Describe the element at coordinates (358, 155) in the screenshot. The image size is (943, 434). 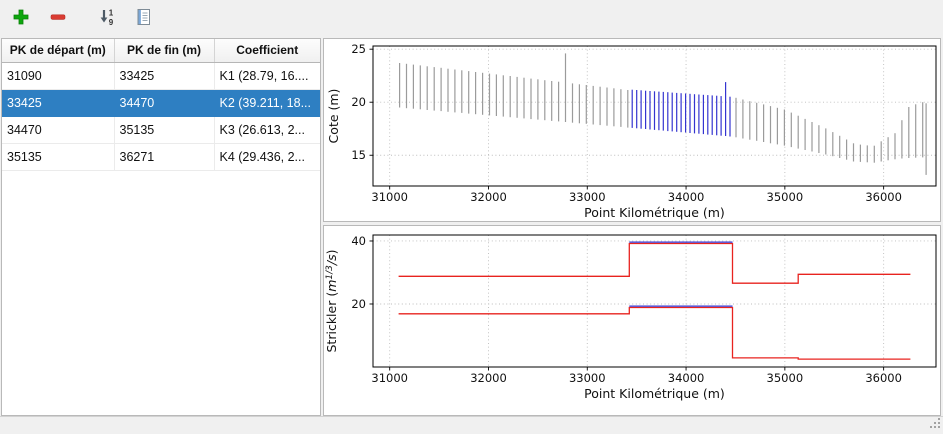
I see `svg-text: 15` at that location.